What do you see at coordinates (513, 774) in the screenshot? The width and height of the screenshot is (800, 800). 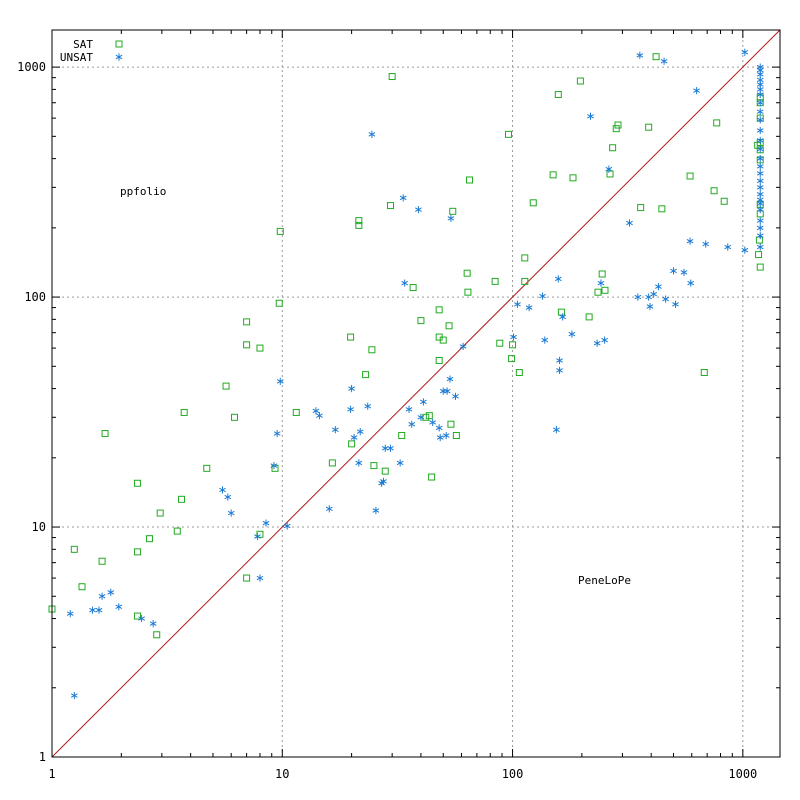 I see `x-tick-label: 100` at bounding box center [513, 774].